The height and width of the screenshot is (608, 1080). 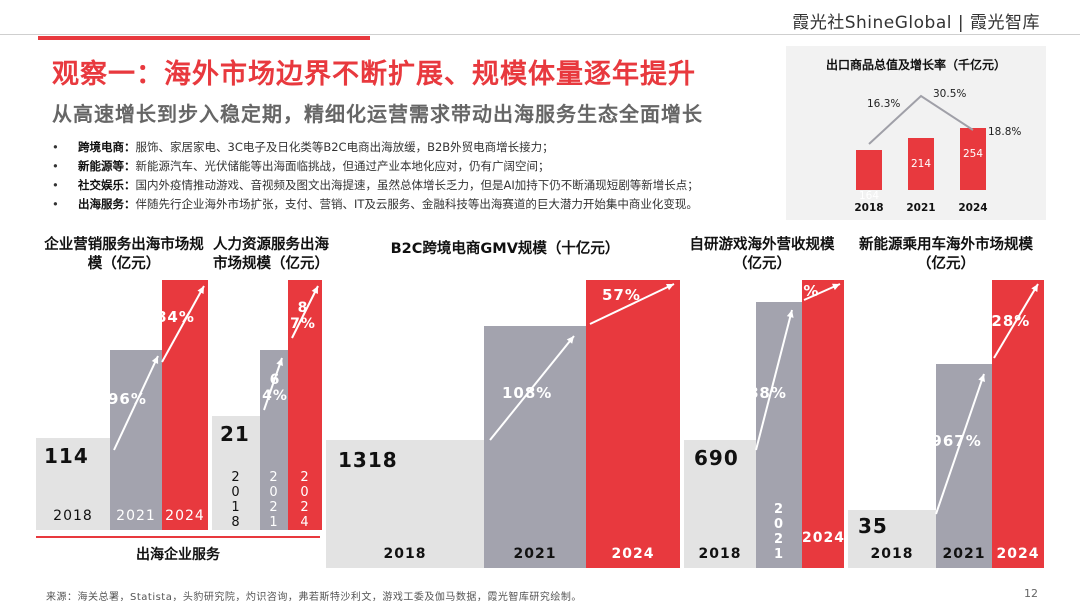 I want to click on growth-rate-label: 87%, so click(x=303, y=316).